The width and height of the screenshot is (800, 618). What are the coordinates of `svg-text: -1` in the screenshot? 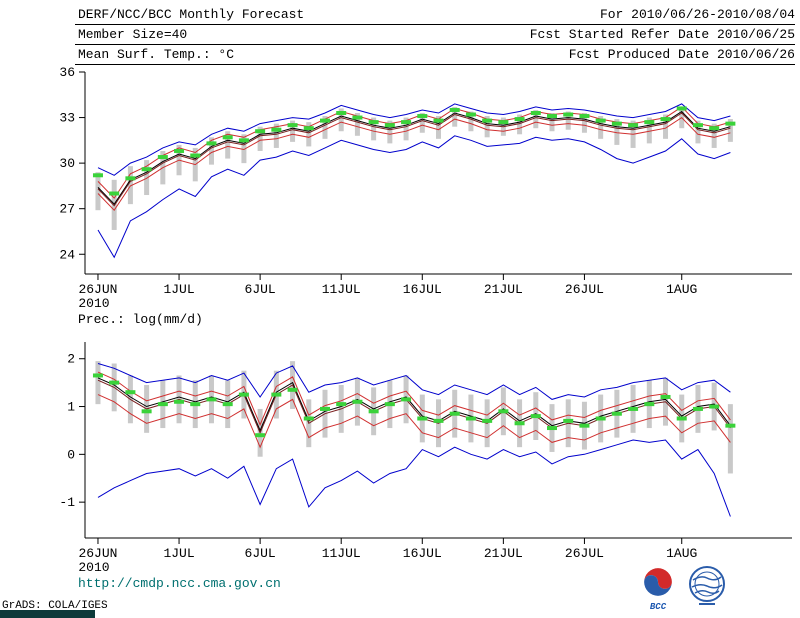 It's located at (67, 502).